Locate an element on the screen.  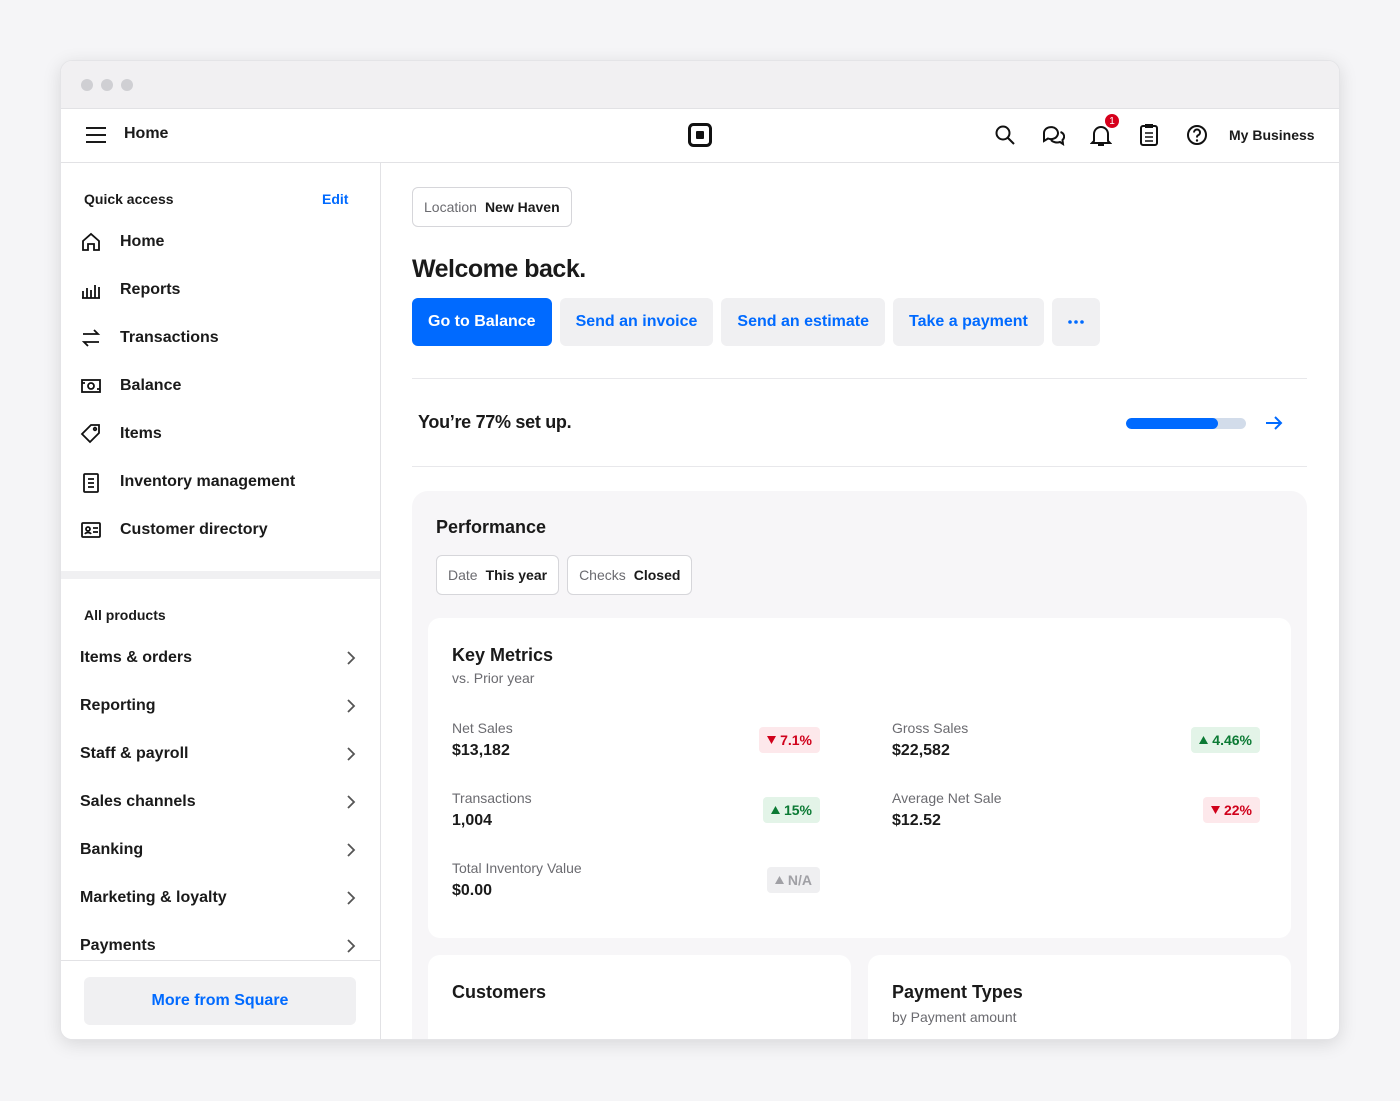
action-button: Send an invoice is located at coordinates (636, 322).